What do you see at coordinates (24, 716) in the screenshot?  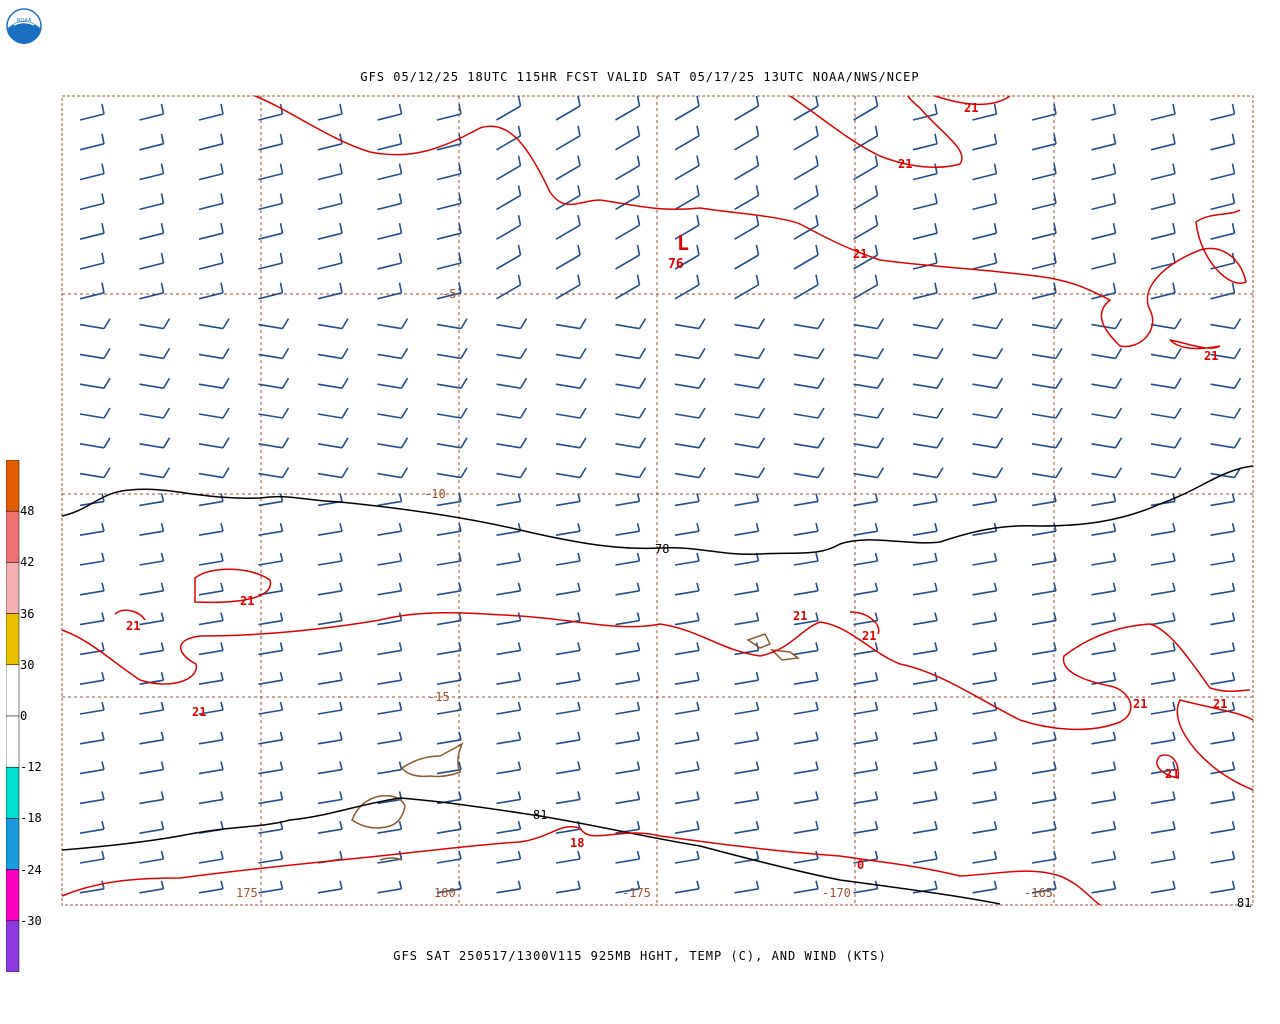 I see `colorbar-label: 0` at bounding box center [24, 716].